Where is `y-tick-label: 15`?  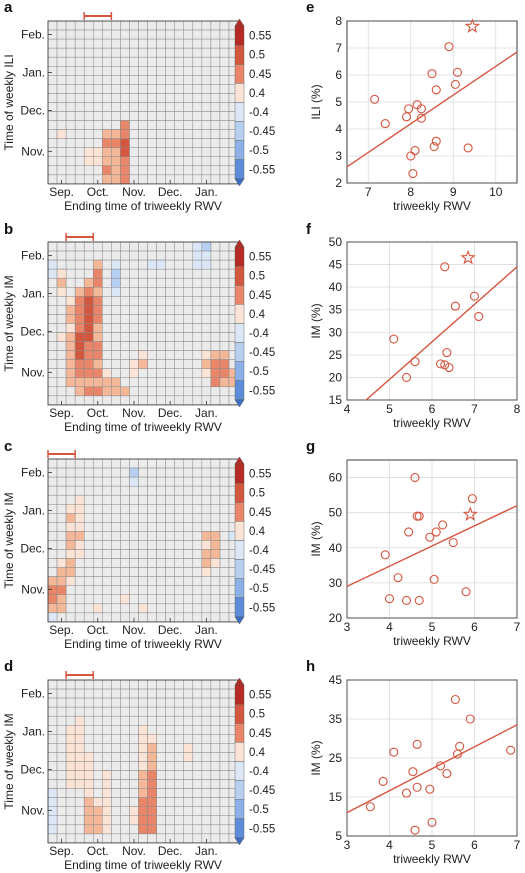
y-tick-label: 15 is located at coordinates (336, 797).